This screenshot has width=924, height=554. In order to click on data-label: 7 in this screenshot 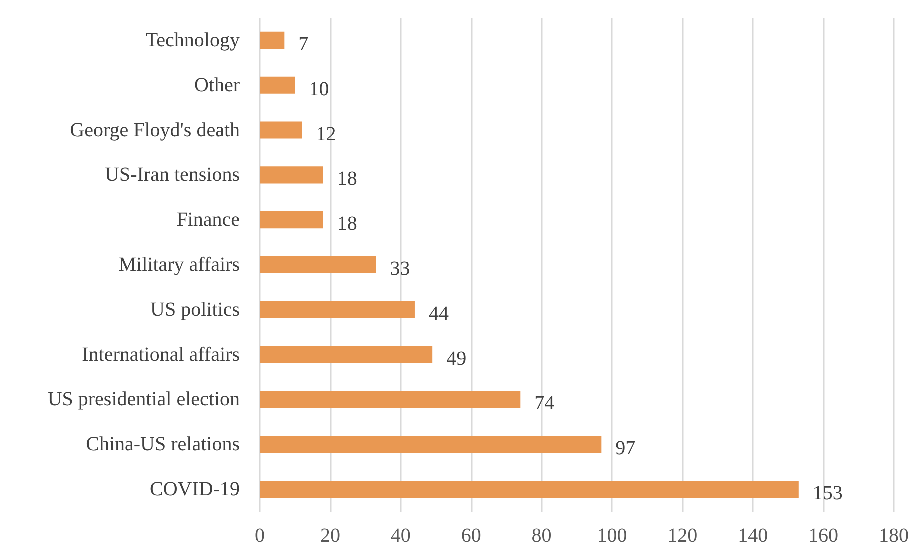, I will do `click(303, 44)`.